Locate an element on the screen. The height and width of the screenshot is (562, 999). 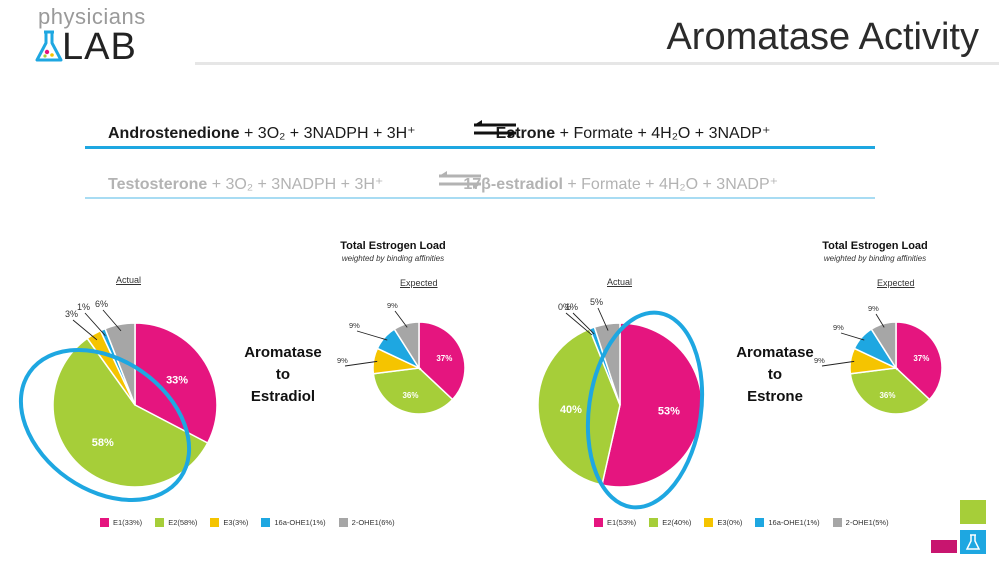
legend-label: E2(58%) is located at coordinates (183, 522).